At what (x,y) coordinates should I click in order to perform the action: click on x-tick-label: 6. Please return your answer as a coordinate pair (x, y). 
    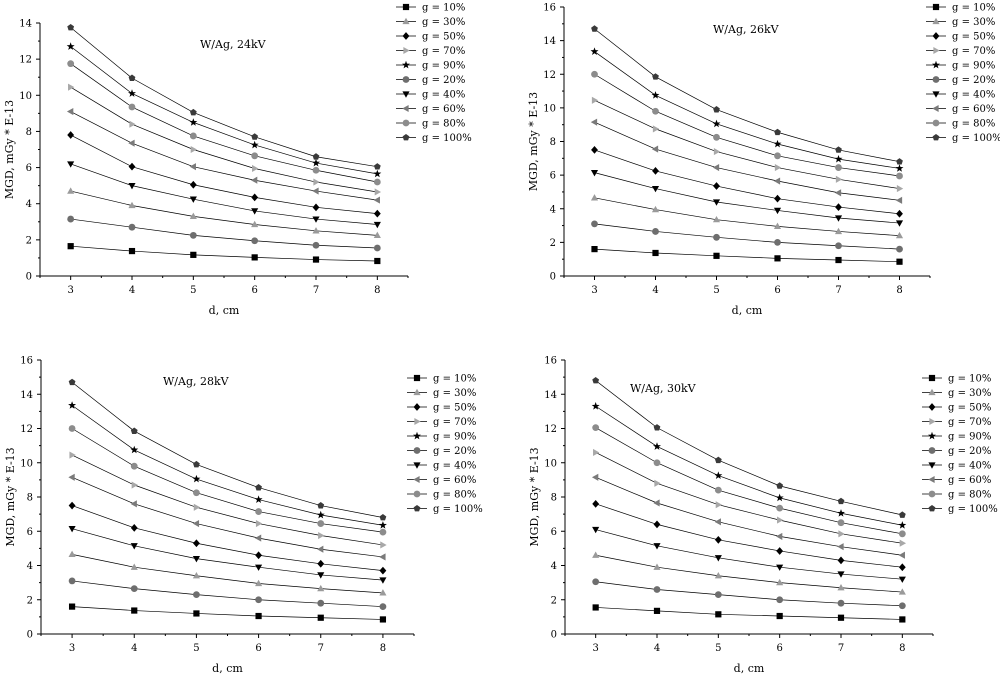
    Looking at the image, I should click on (777, 290).